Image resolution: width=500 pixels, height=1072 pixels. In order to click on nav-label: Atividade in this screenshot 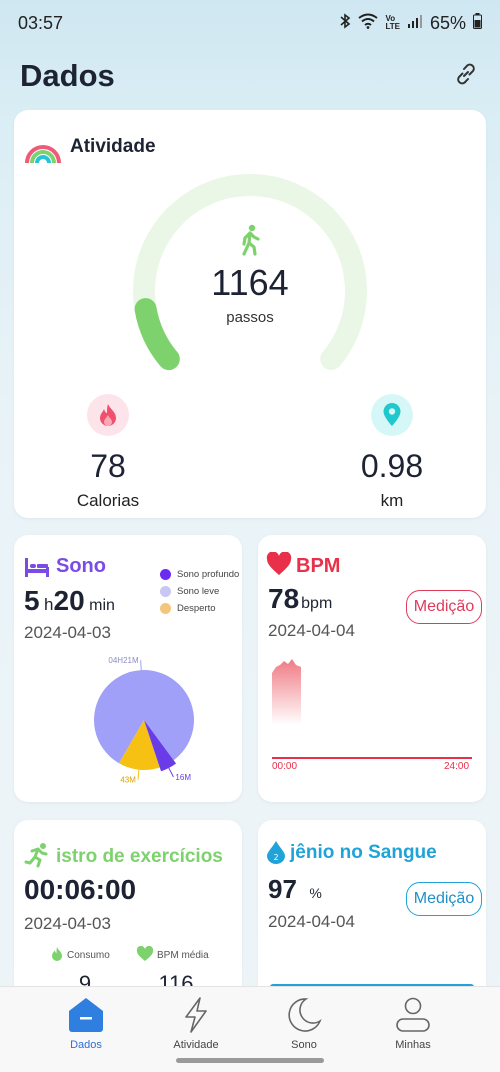, I will do `click(196, 1045)`.